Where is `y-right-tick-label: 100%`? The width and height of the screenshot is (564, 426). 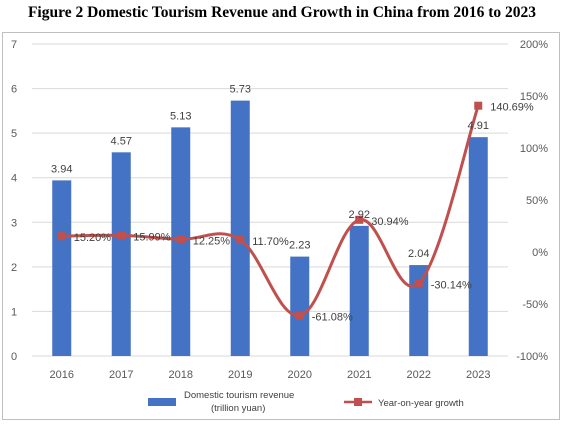
y-right-tick-label: 100% is located at coordinates (534, 149).